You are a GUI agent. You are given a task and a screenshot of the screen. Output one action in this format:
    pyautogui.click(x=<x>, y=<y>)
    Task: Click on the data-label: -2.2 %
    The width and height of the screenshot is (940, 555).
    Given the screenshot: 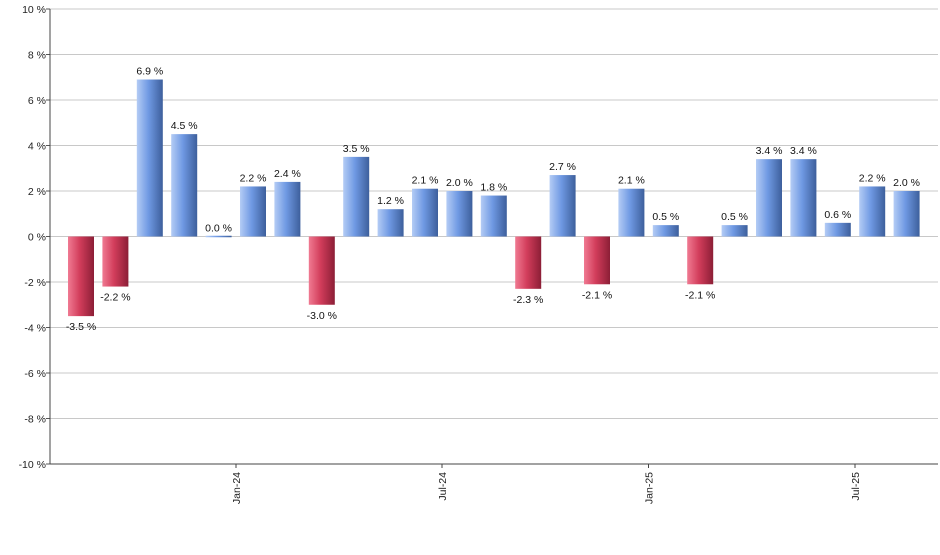 What is the action you would take?
    pyautogui.click(x=115, y=298)
    